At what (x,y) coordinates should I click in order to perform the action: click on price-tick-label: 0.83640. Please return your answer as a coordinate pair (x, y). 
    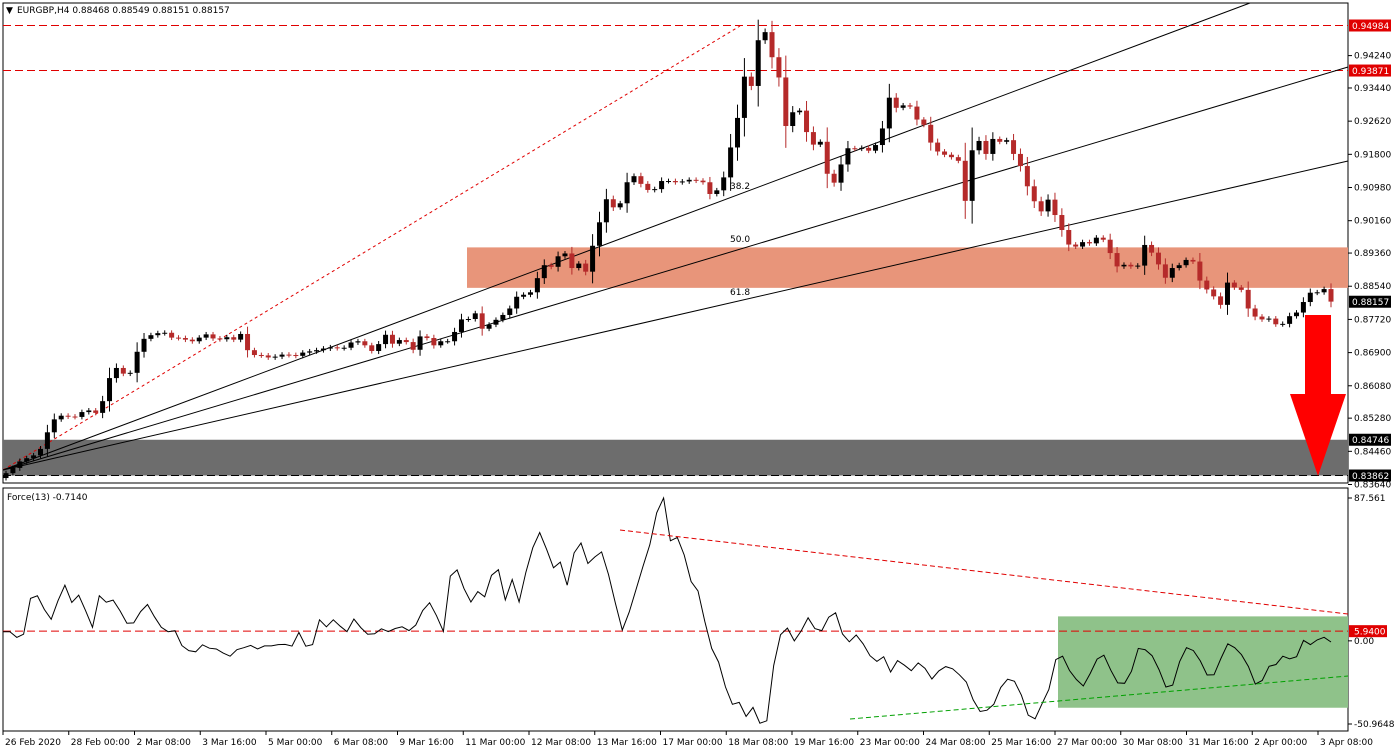
    Looking at the image, I should click on (1372, 486).